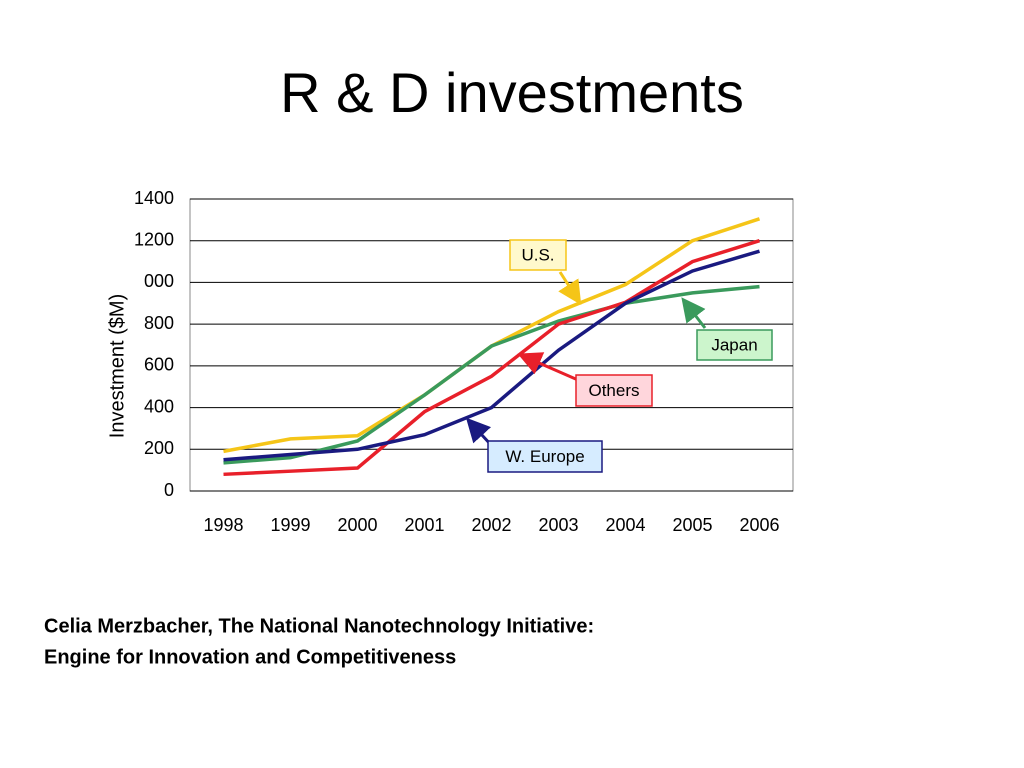 Image resolution: width=1024 pixels, height=768 pixels. Describe the element at coordinates (625, 525) in the screenshot. I see `x-tick-label: 2004` at that location.